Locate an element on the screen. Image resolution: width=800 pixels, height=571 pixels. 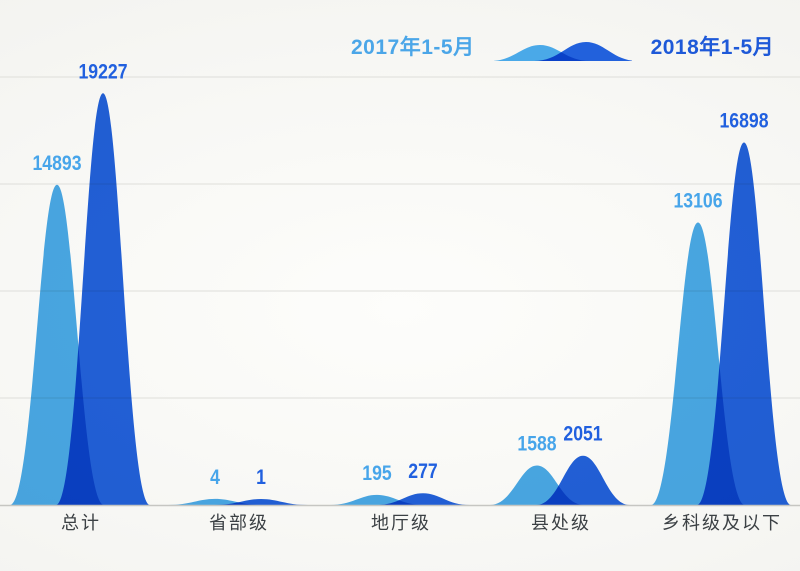
category-label-县处级: 县处级 is located at coordinates (561, 523).